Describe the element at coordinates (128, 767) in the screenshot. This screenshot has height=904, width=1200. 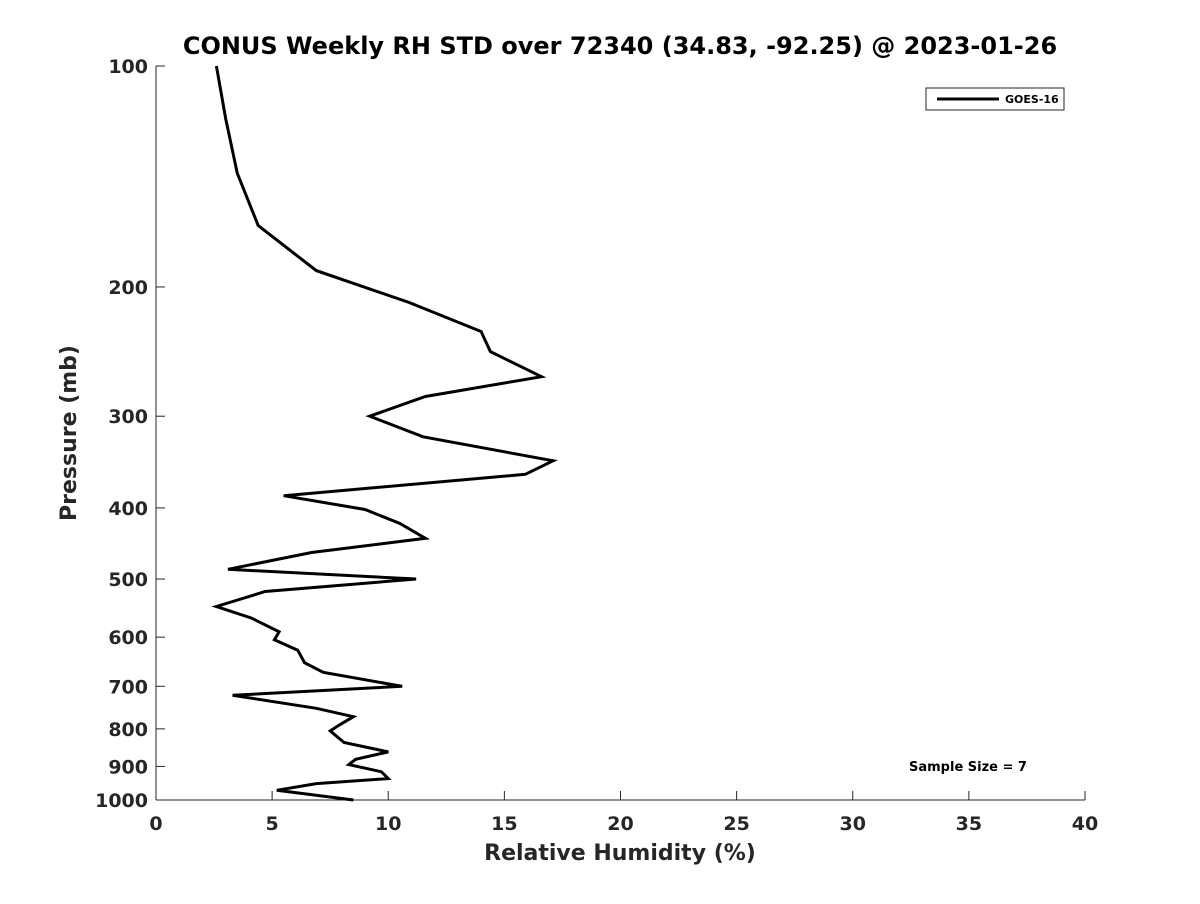
I see `y-tick-label: 900` at that location.